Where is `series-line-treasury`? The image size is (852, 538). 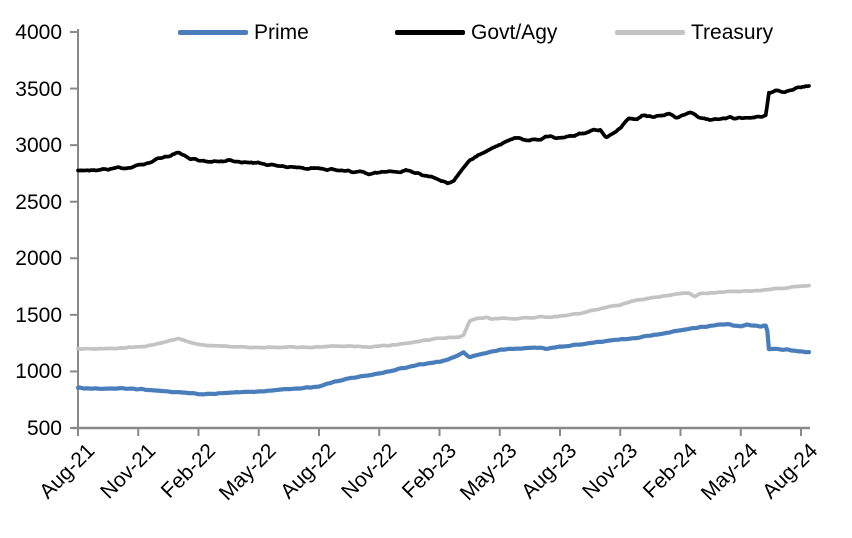
series-line-treasury is located at coordinates (443, 317).